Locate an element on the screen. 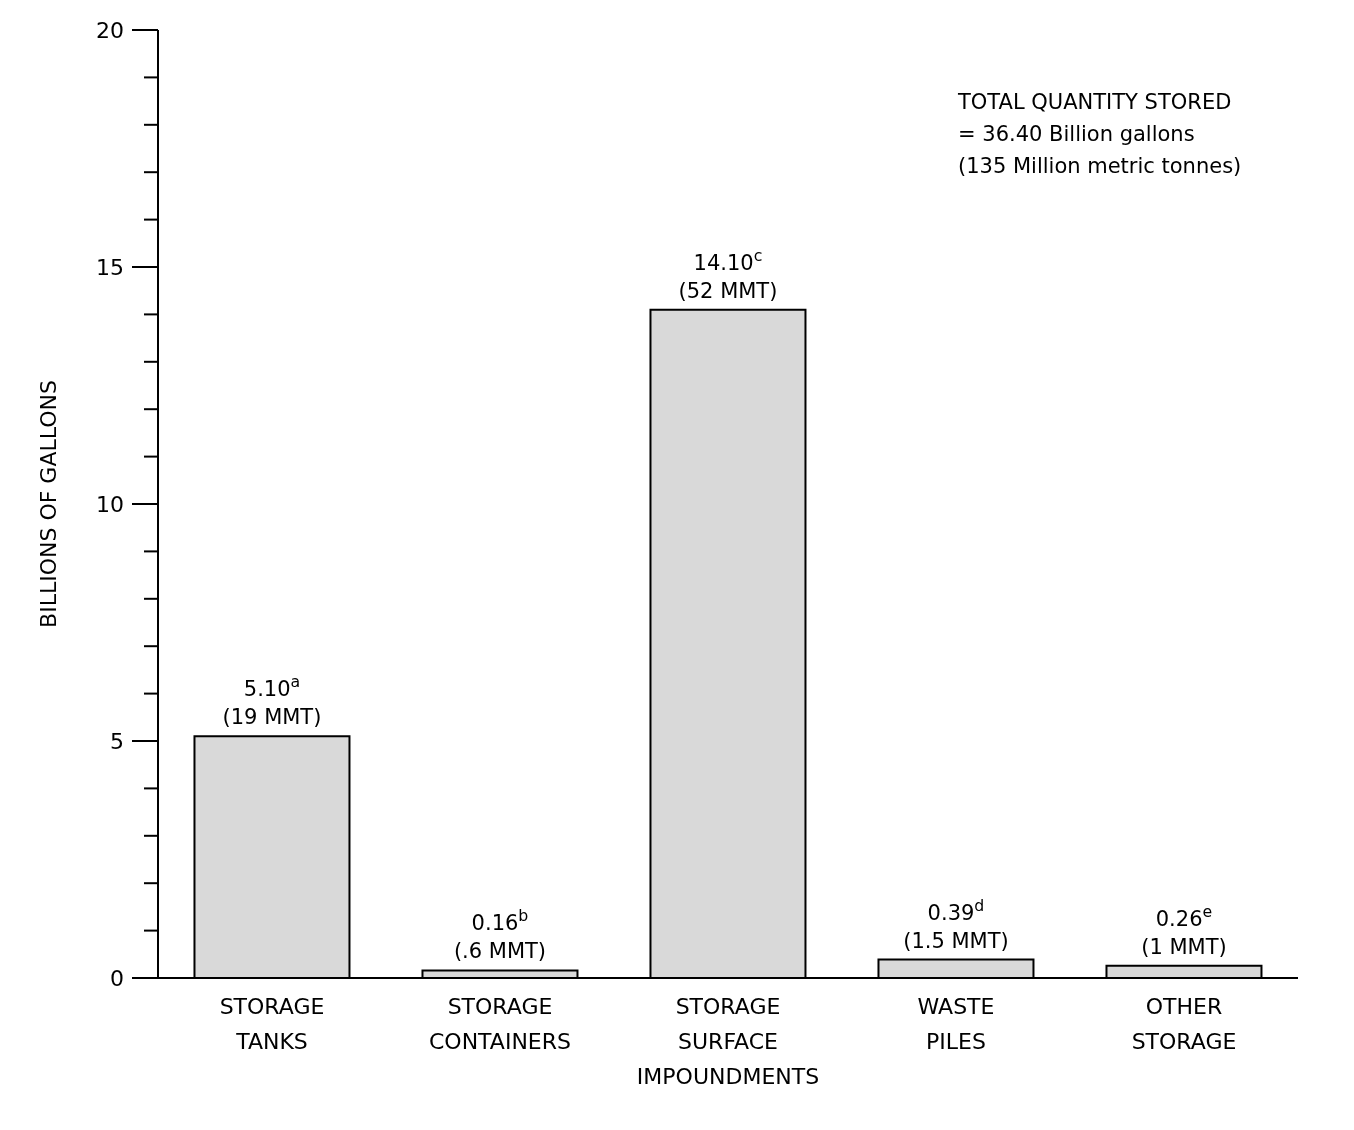 Image resolution: width=1354 pixels, height=1130 pixels. annotation: (135 Million metric tonnes) is located at coordinates (1100, 166).